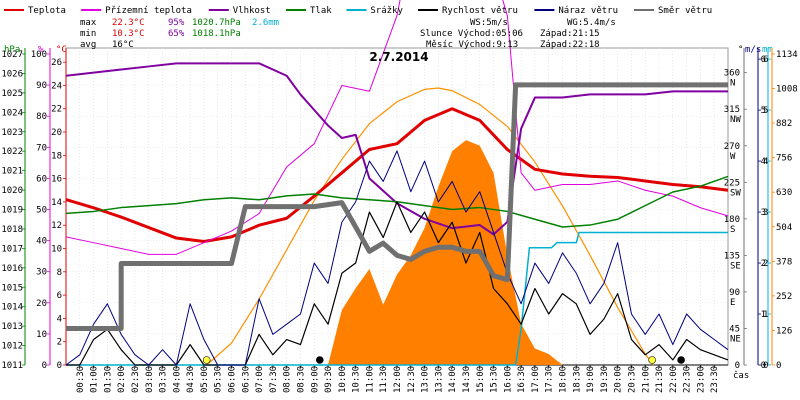  Describe the element at coordinates (12, 211) in the screenshot. I see `axis-tick-label-hpa: 1019` at that location.